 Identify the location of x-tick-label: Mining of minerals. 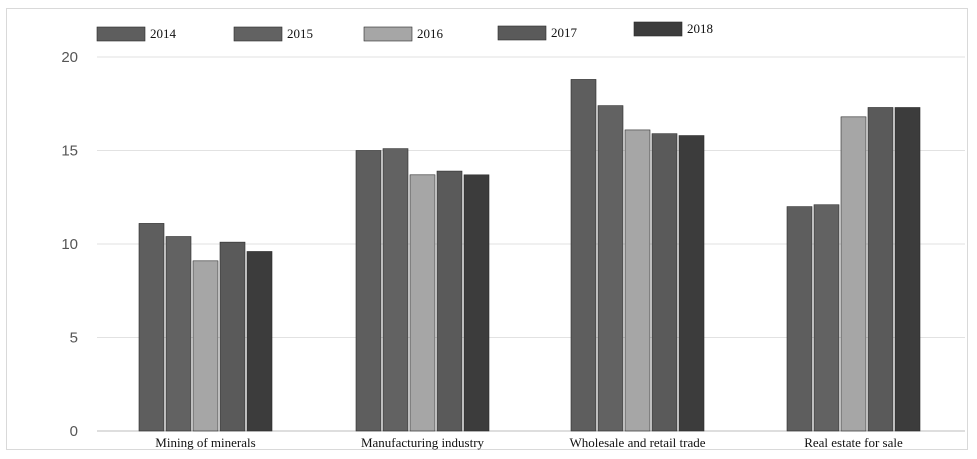
(205, 442).